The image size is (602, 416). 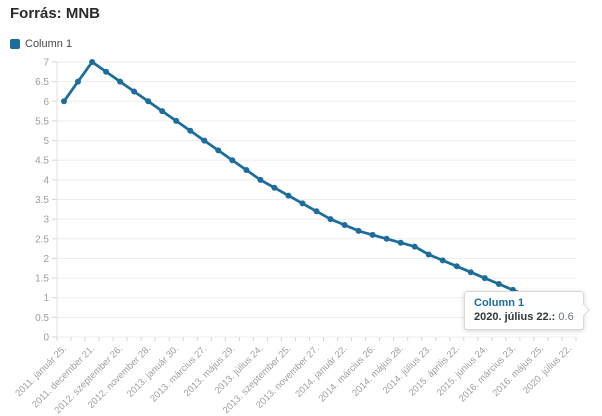 I want to click on tooltip-series-name: Column 1, so click(x=499, y=303).